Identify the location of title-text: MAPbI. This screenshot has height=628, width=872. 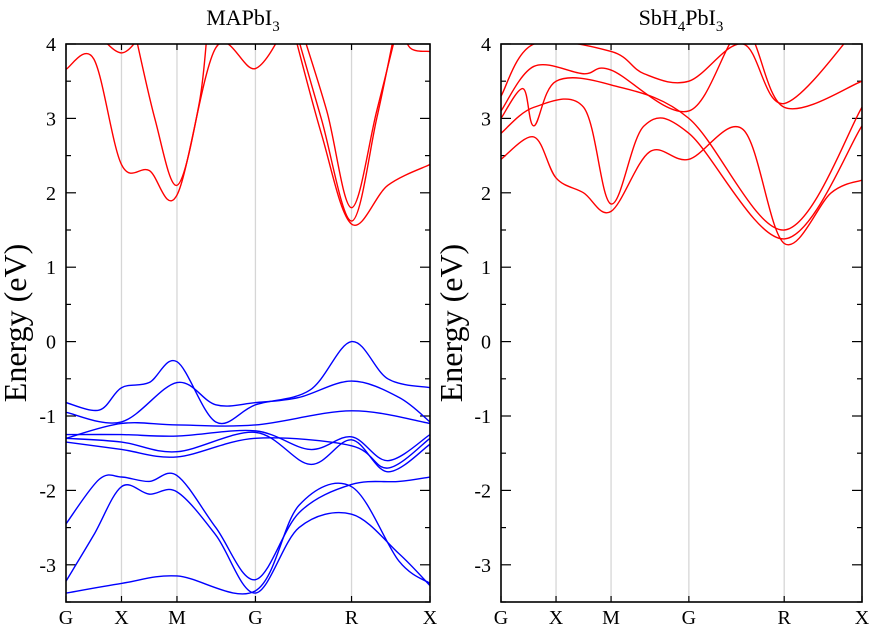
(239, 17).